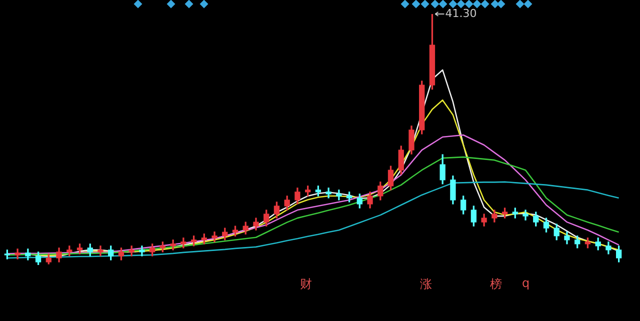 The height and width of the screenshot is (321, 640). What do you see at coordinates (306, 284) in the screenshot?
I see `text: 财` at bounding box center [306, 284].